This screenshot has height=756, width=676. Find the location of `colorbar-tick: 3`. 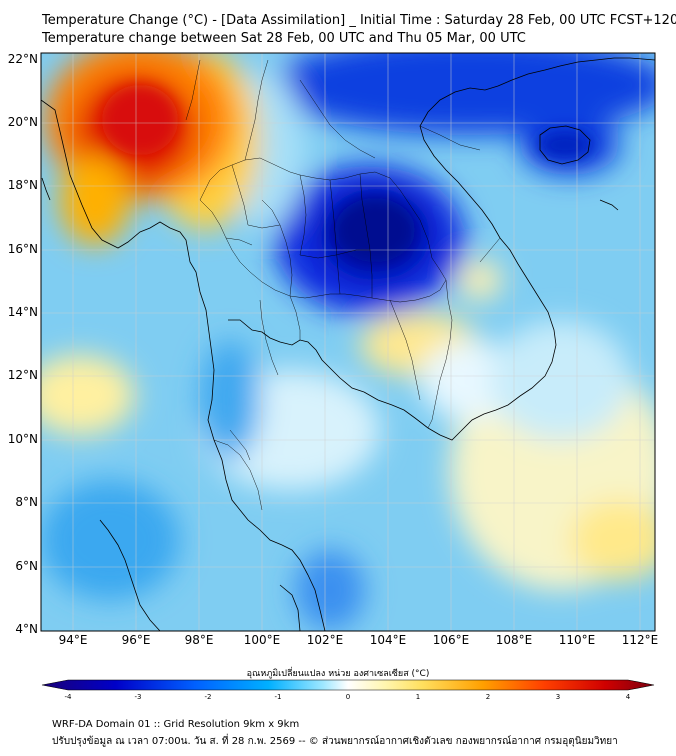

colorbar-tick: 3 is located at coordinates (558, 697).